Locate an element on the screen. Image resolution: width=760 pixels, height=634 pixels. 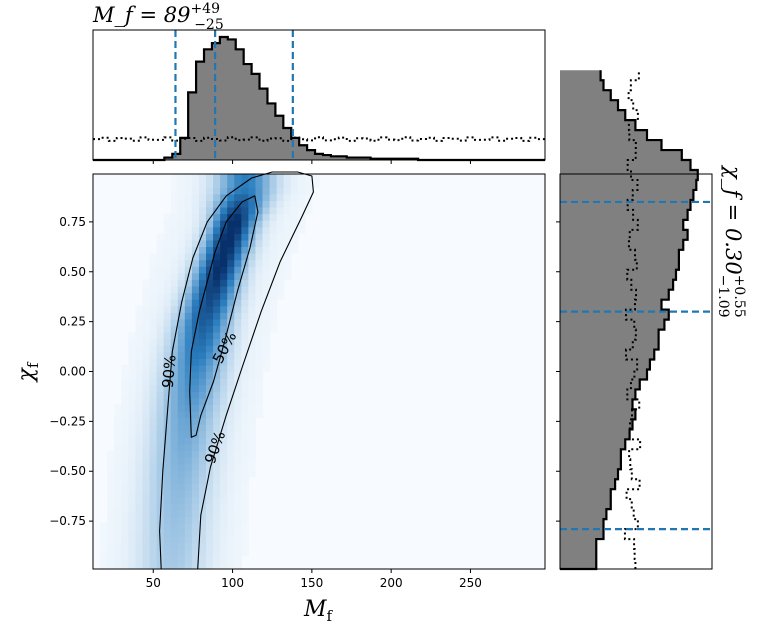
top-panel-ticks is located at coordinates (311, 162).